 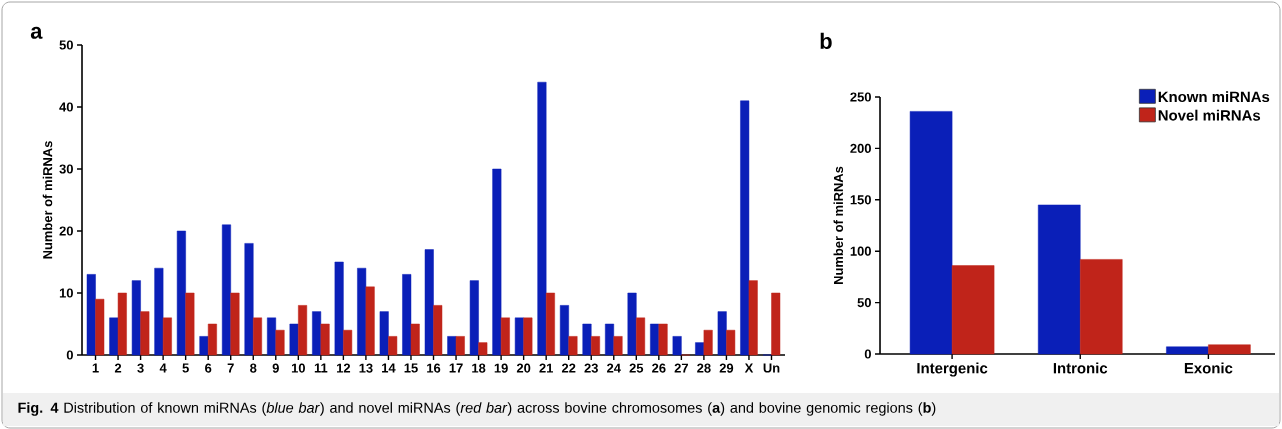 What do you see at coordinates (140, 368) in the screenshot?
I see `x-tick-label: 3` at bounding box center [140, 368].